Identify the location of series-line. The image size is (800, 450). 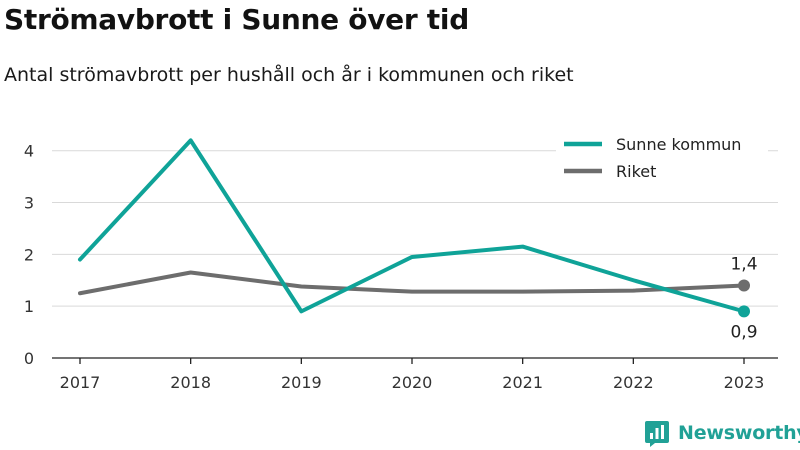
(412, 283).